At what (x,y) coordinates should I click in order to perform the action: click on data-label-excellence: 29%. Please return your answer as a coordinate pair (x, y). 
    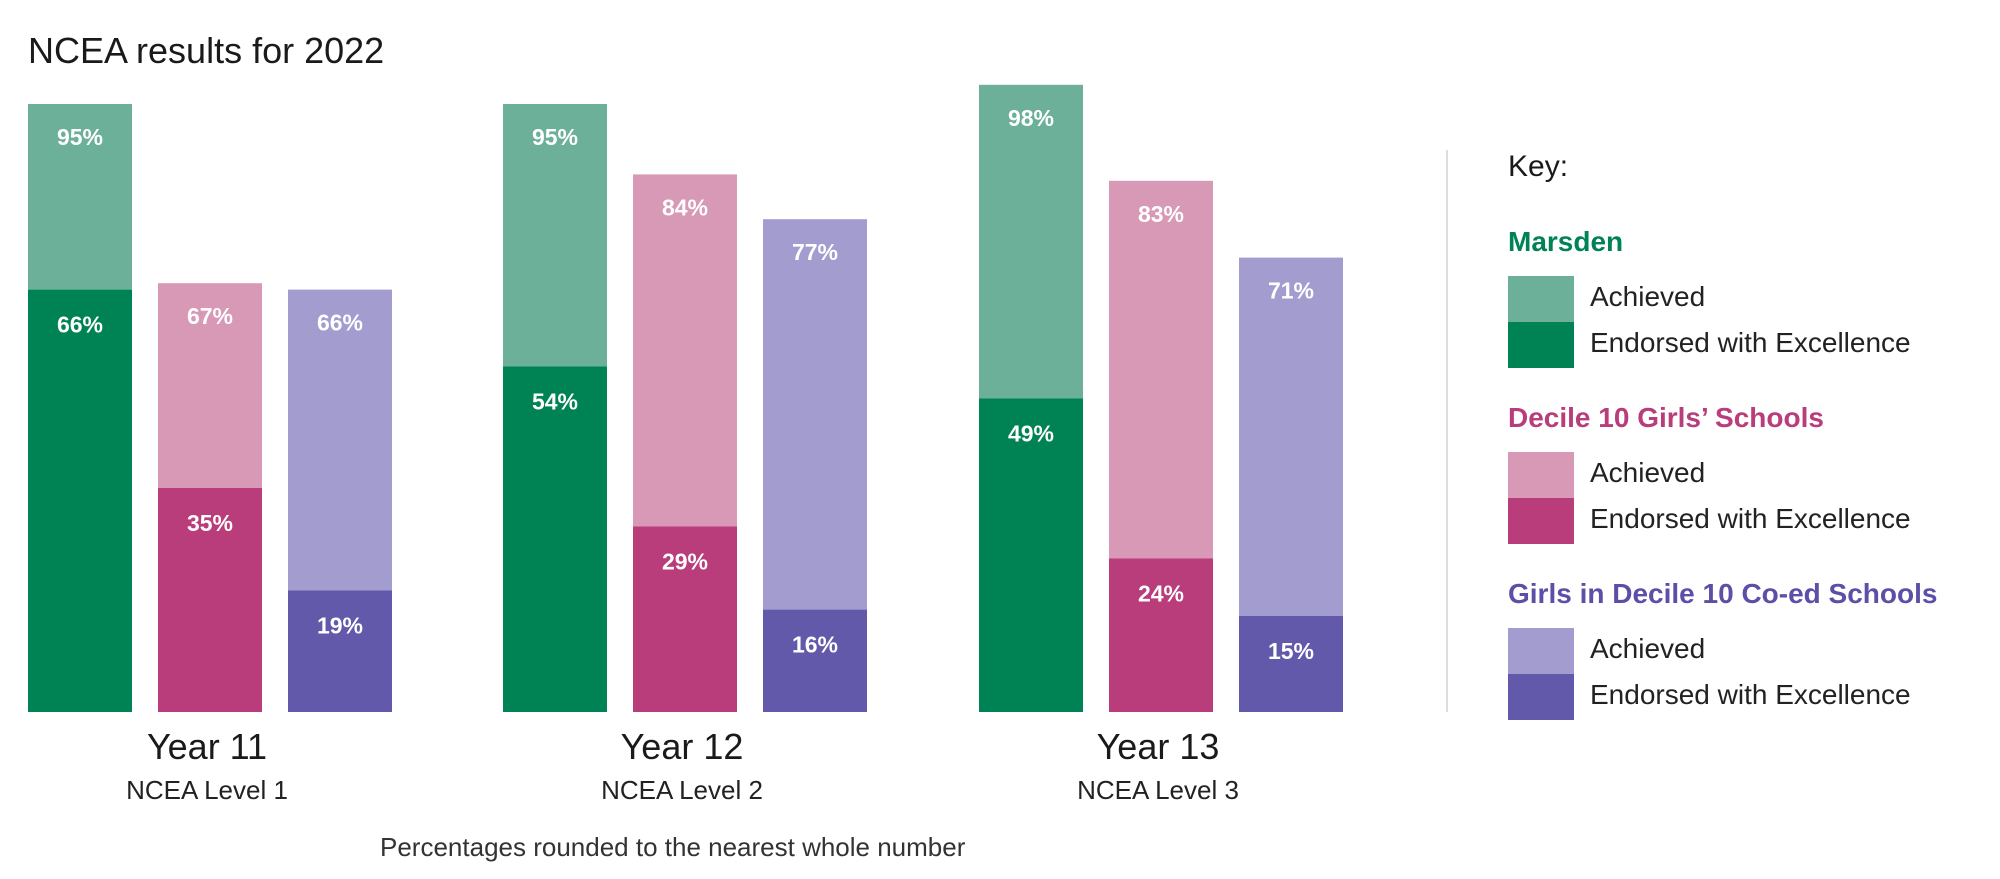
    Looking at the image, I should click on (685, 561).